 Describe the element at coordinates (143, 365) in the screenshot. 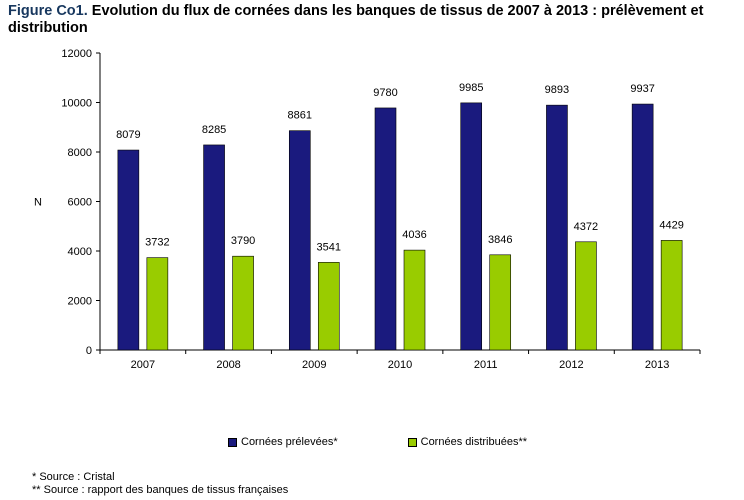

I see `x-tick-label: 2007` at that location.